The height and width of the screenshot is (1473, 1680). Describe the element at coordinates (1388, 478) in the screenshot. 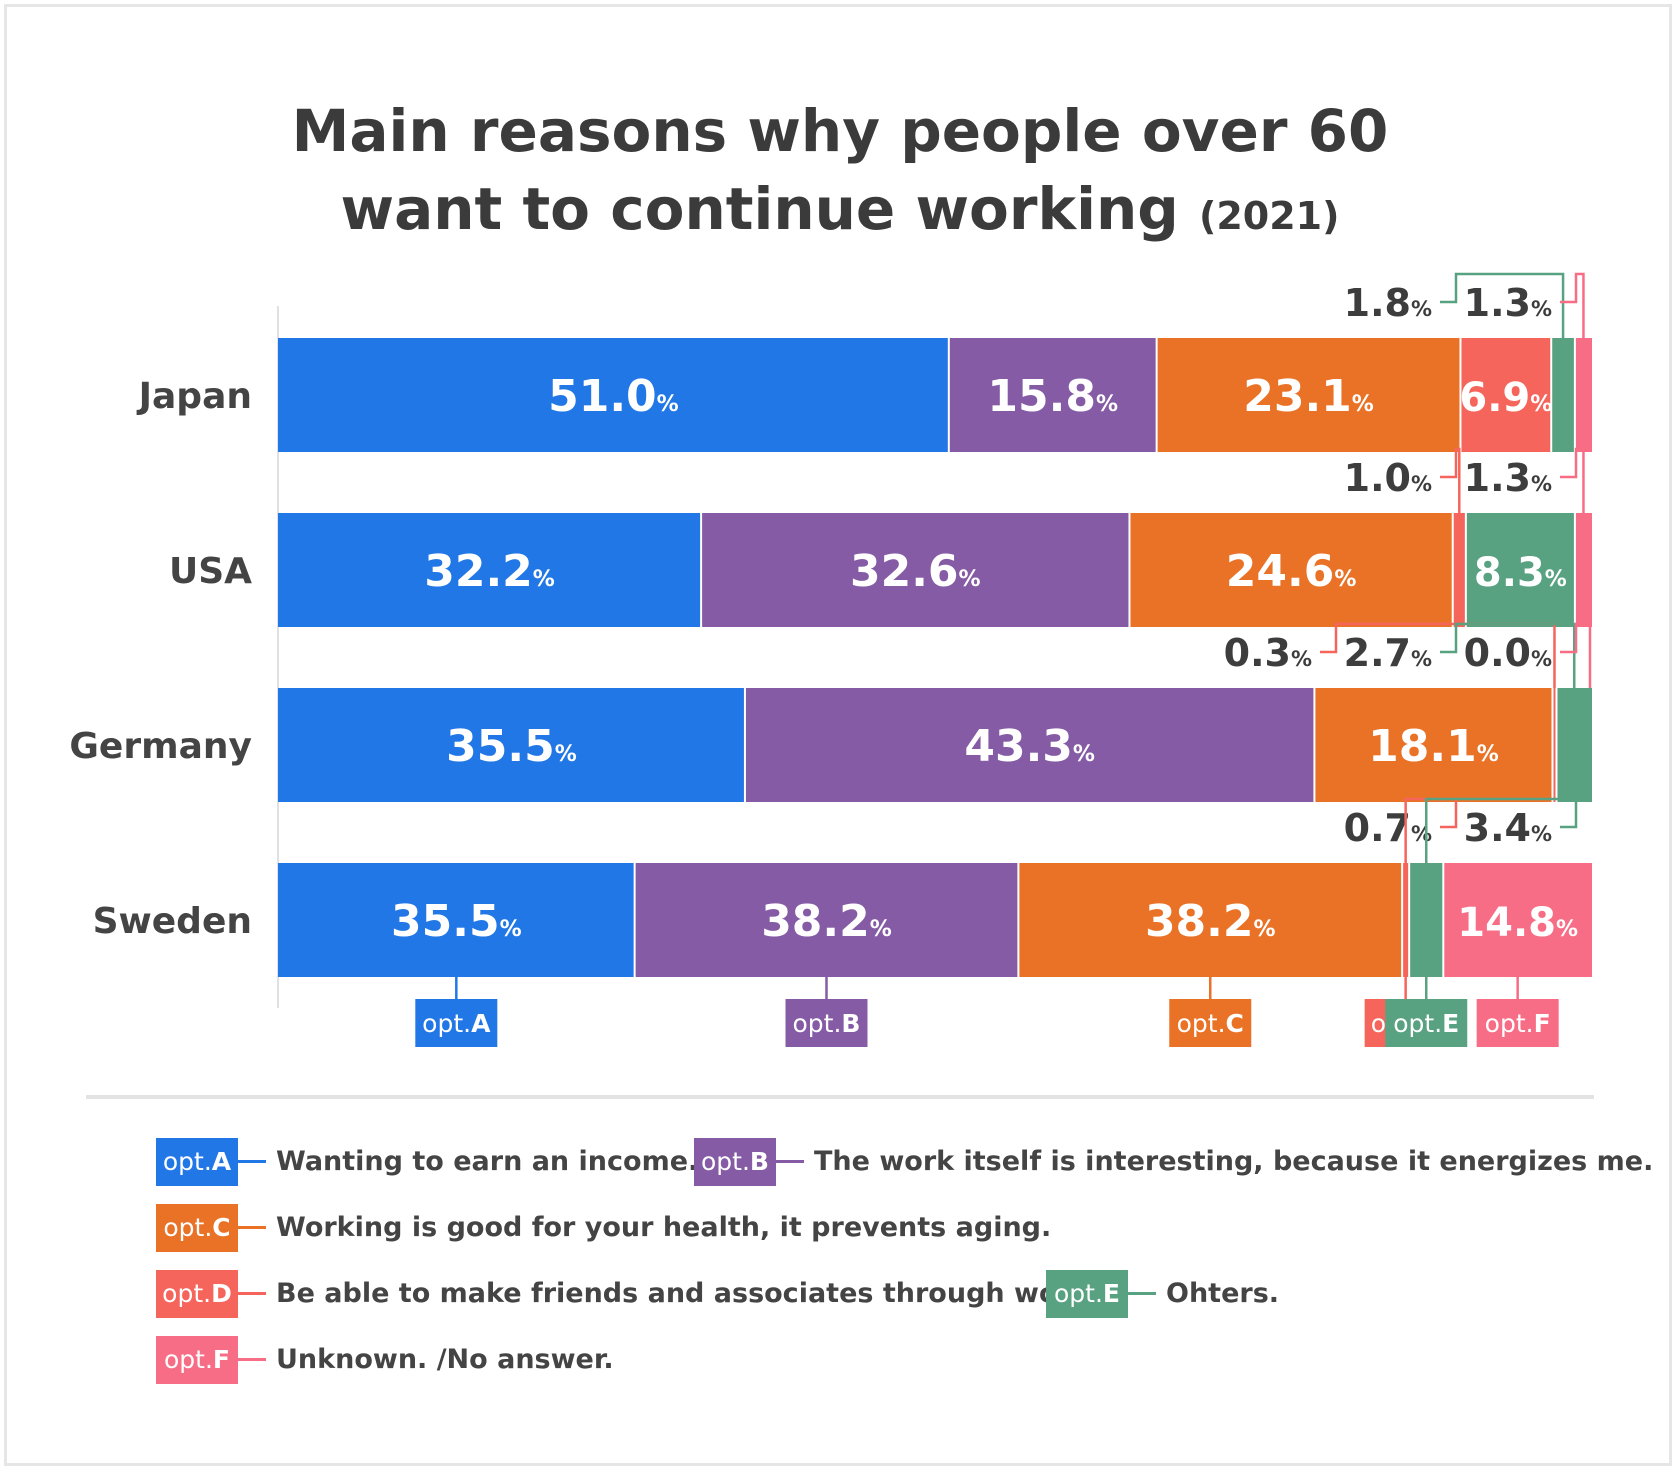

I see `callout-value-label: 1.0%` at that location.